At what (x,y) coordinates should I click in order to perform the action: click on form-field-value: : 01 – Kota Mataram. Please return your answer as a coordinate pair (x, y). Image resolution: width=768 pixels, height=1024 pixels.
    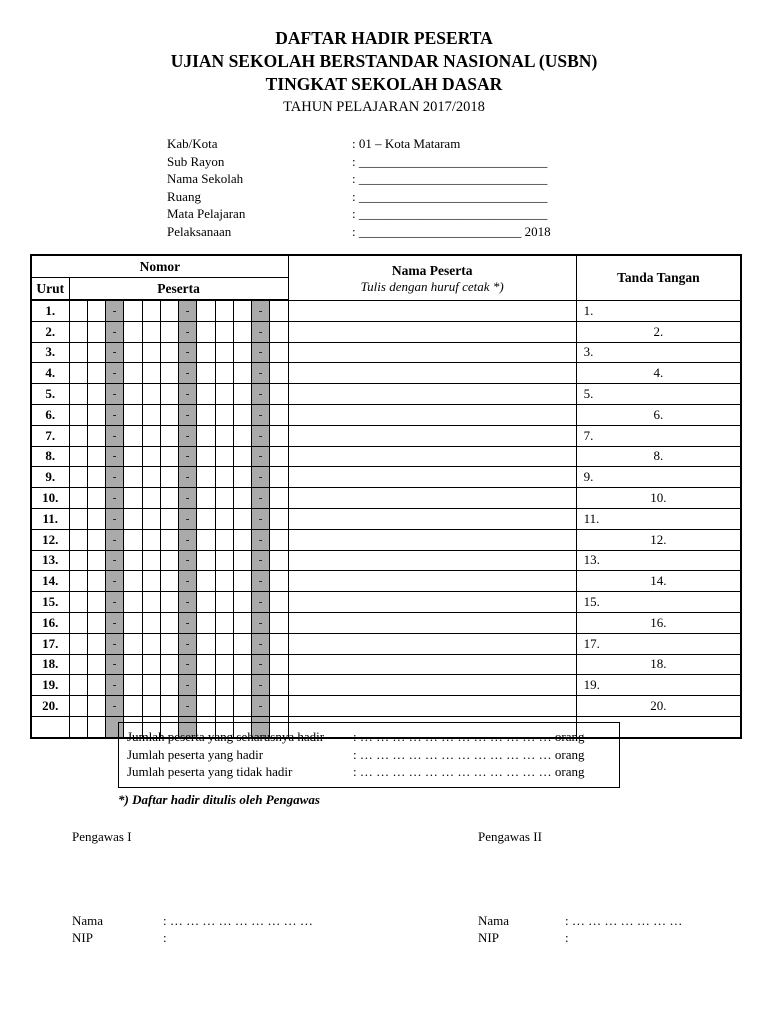
    Looking at the image, I should click on (406, 143).